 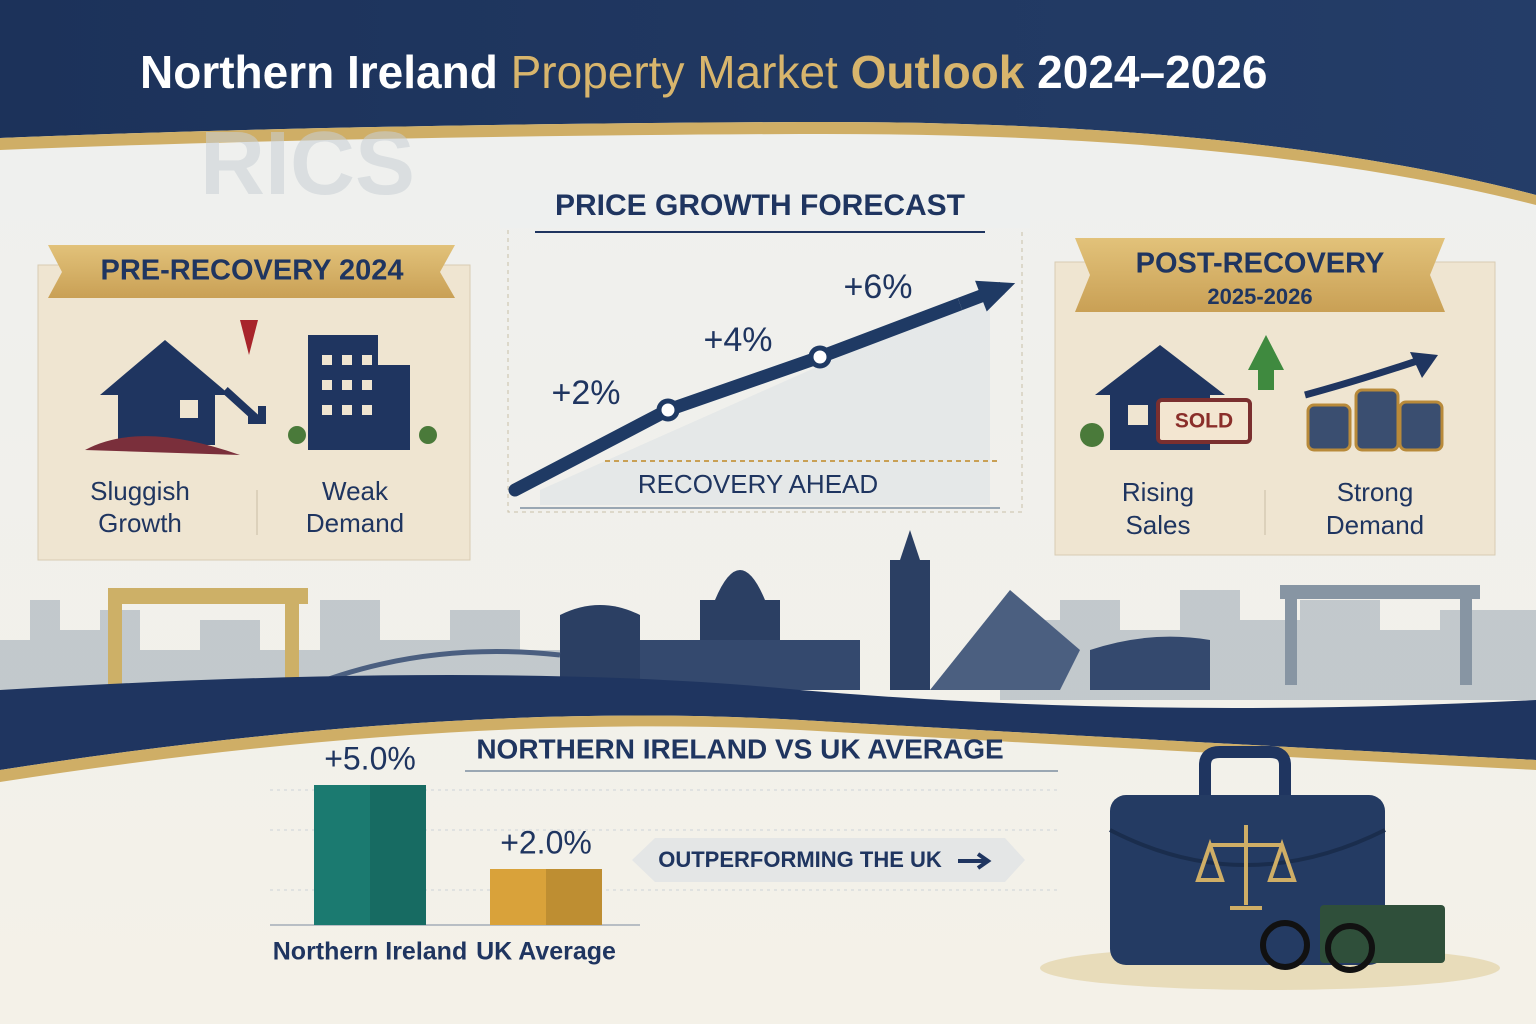 What do you see at coordinates (1375, 492) in the screenshot?
I see `indicator-label: Strong` at bounding box center [1375, 492].